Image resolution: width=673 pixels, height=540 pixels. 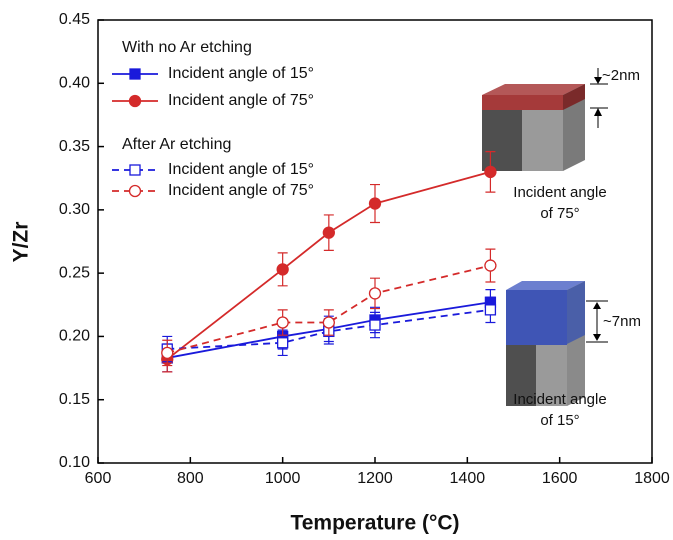 What do you see at coordinates (545, 119) in the screenshot?
I see `cube-top` at bounding box center [545, 119].